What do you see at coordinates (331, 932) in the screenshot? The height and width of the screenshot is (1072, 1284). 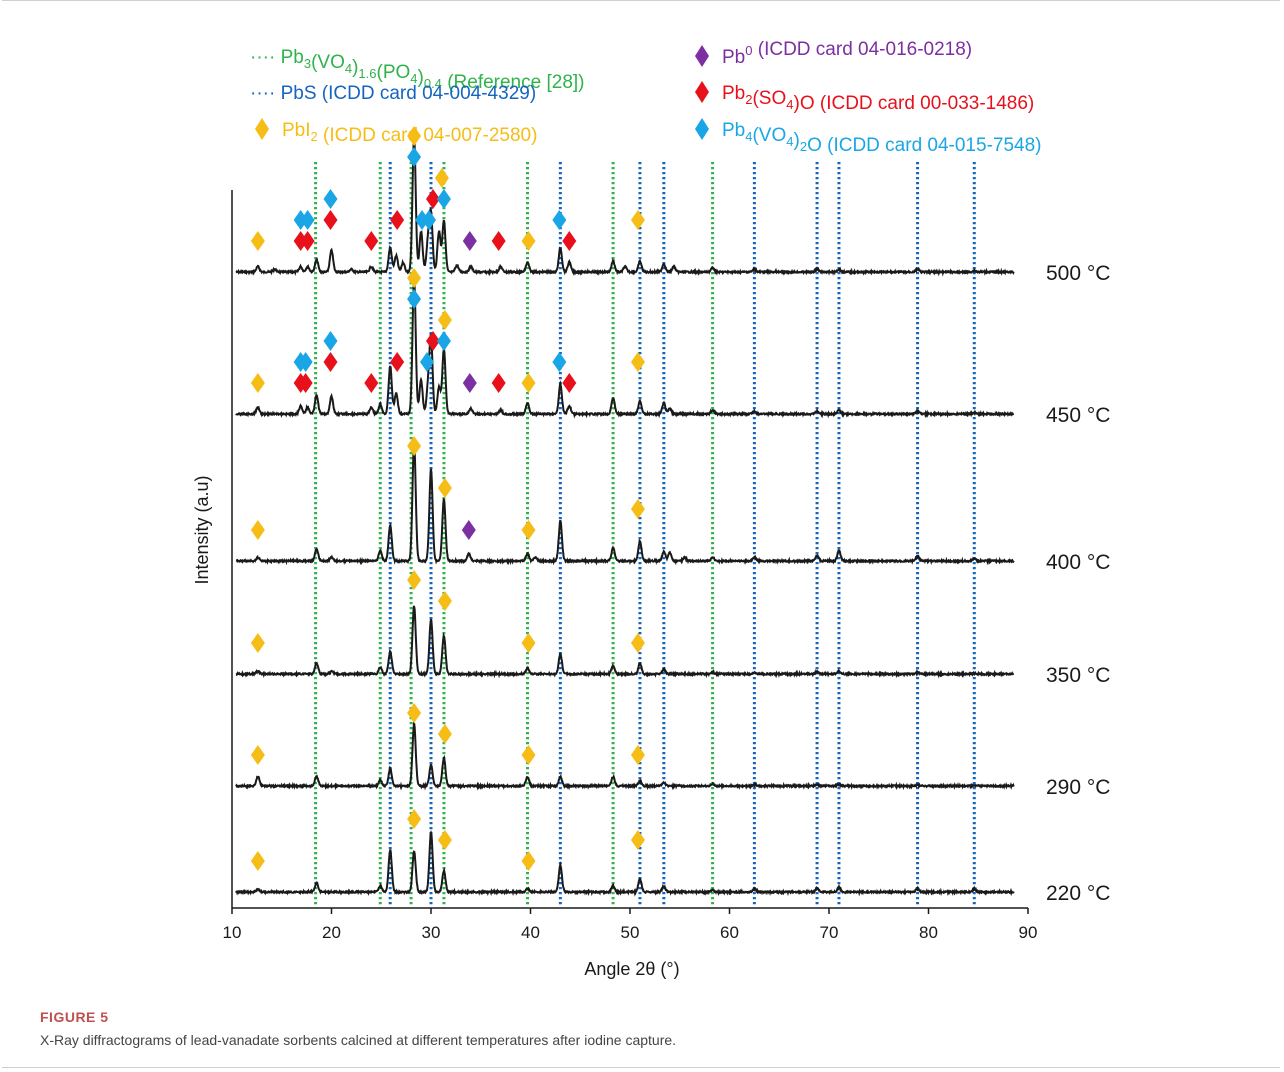 I see `x-tick-label: 20` at bounding box center [331, 932].